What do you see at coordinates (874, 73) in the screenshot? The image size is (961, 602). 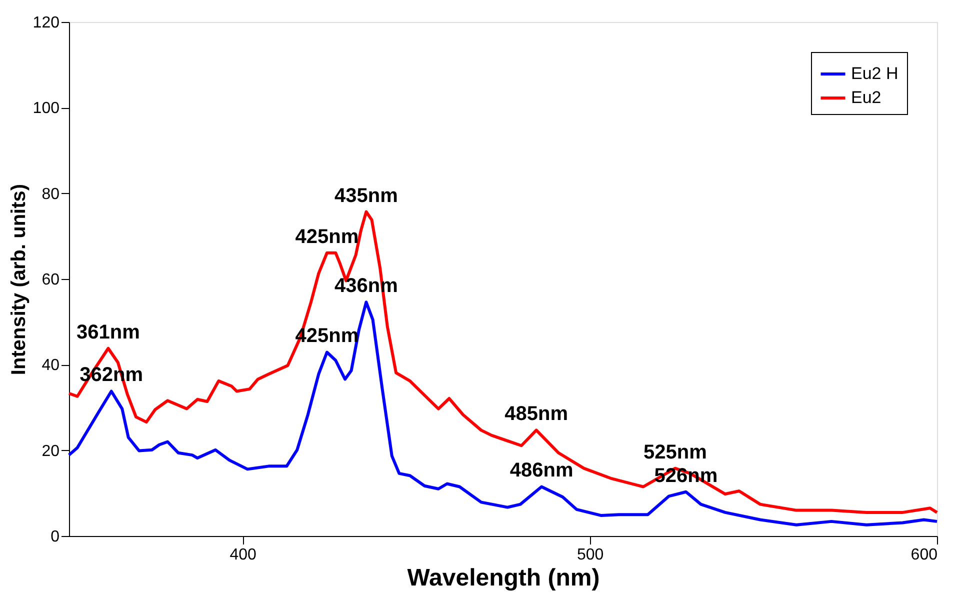 I see `legend-label: Eu2 H` at bounding box center [874, 73].